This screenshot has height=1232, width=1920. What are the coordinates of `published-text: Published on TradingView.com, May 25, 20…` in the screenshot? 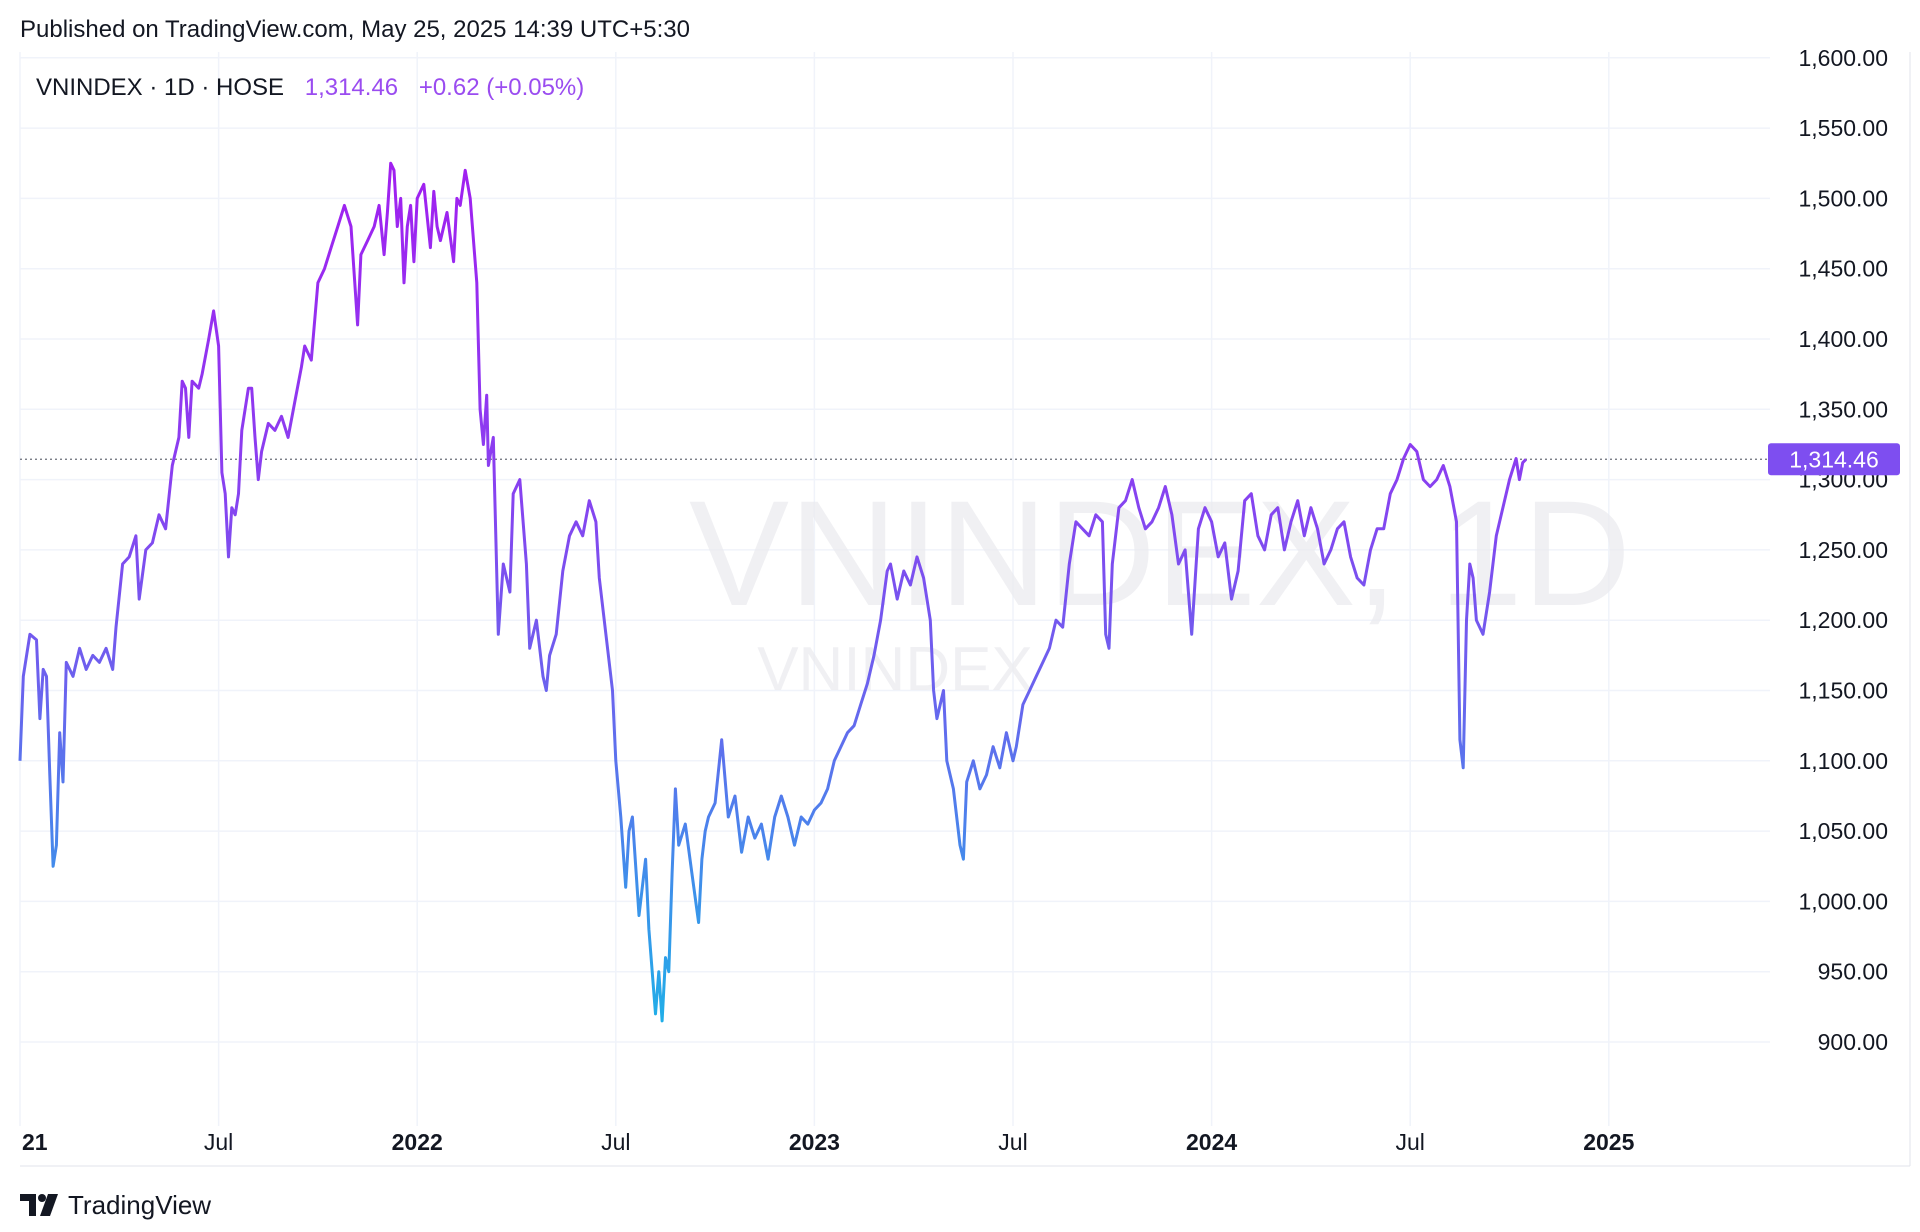 It's located at (355, 29).